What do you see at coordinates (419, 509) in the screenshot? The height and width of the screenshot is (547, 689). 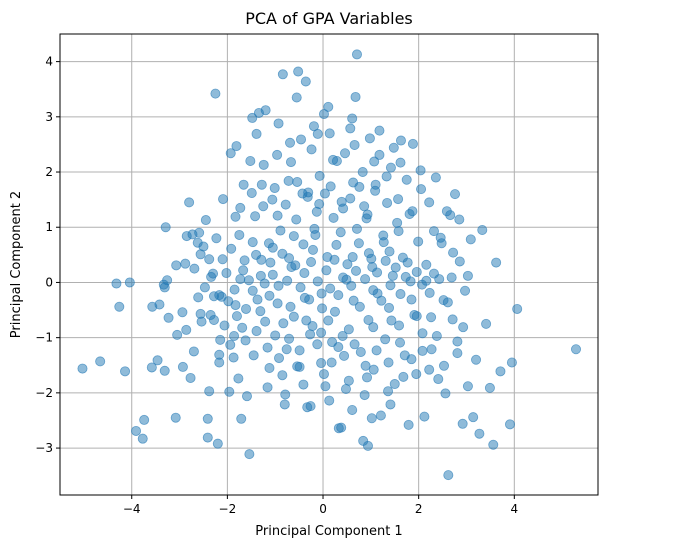 I see `x-tick-label: 2` at bounding box center [419, 509].